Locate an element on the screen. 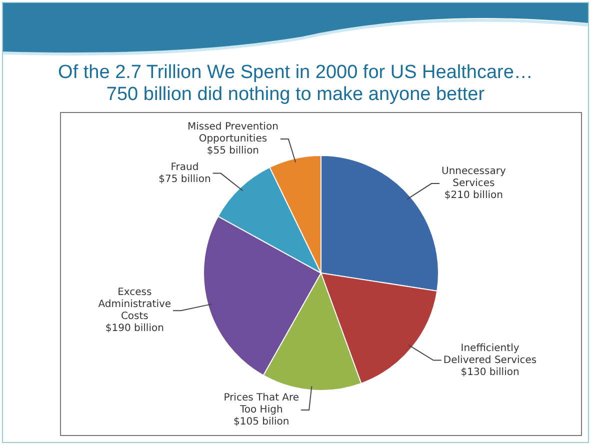 The width and height of the screenshot is (591, 445). slice-label: Missed Prevention Opportunities is located at coordinates (232, 133).